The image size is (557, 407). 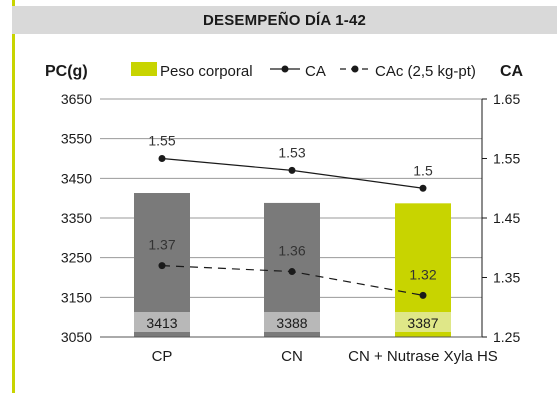 What do you see at coordinates (512, 71) in the screenshot?
I see `right-axis-title: CA` at bounding box center [512, 71].